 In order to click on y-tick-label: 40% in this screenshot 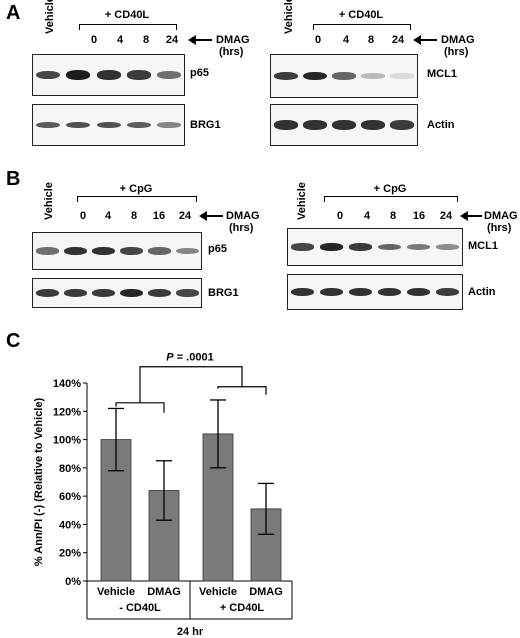, I will do `click(70, 525)`.